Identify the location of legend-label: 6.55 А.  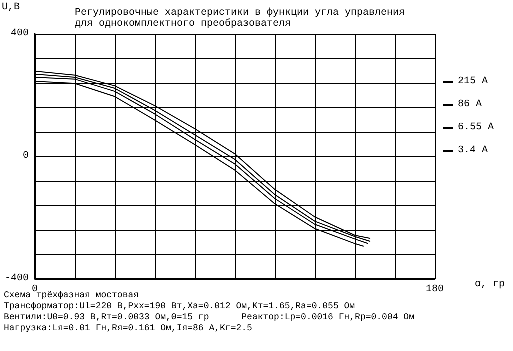
(476, 128).